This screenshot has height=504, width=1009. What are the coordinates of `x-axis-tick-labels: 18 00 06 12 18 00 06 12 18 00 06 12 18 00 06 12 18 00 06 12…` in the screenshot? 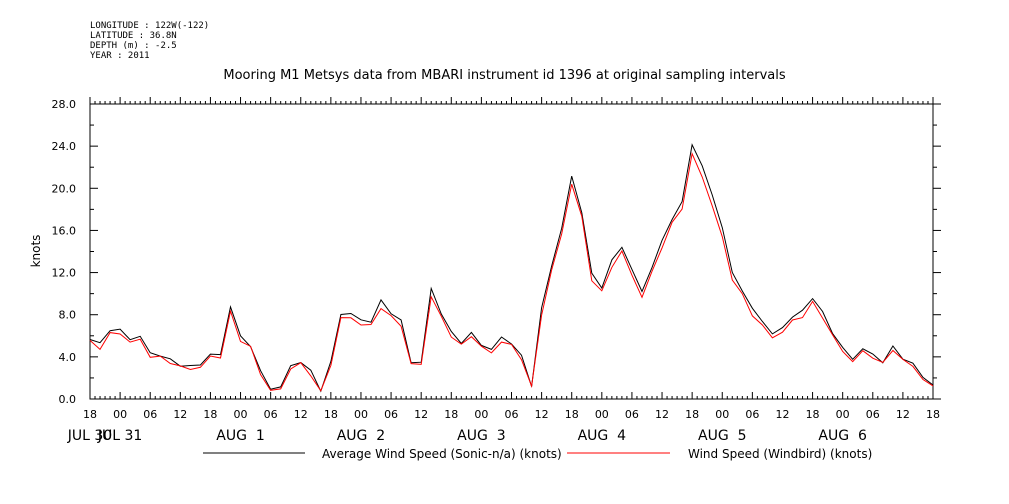 It's located at (511, 414).